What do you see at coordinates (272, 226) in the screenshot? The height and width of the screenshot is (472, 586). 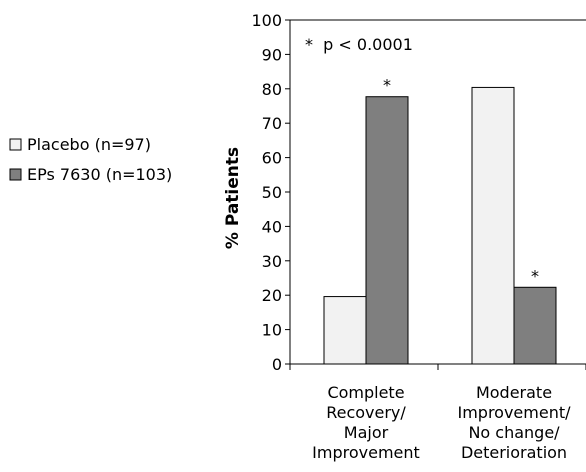 I see `y-tick-label: 40` at bounding box center [272, 226].